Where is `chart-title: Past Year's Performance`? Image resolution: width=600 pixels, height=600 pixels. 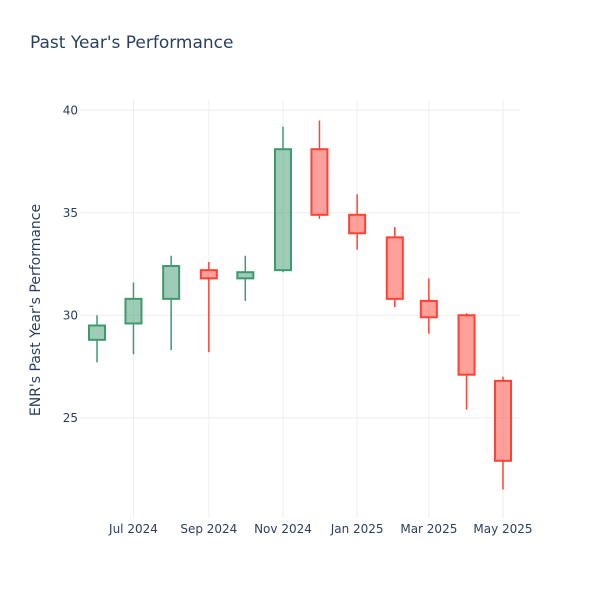
chart-title: Past Year's Performance is located at coordinates (132, 43).